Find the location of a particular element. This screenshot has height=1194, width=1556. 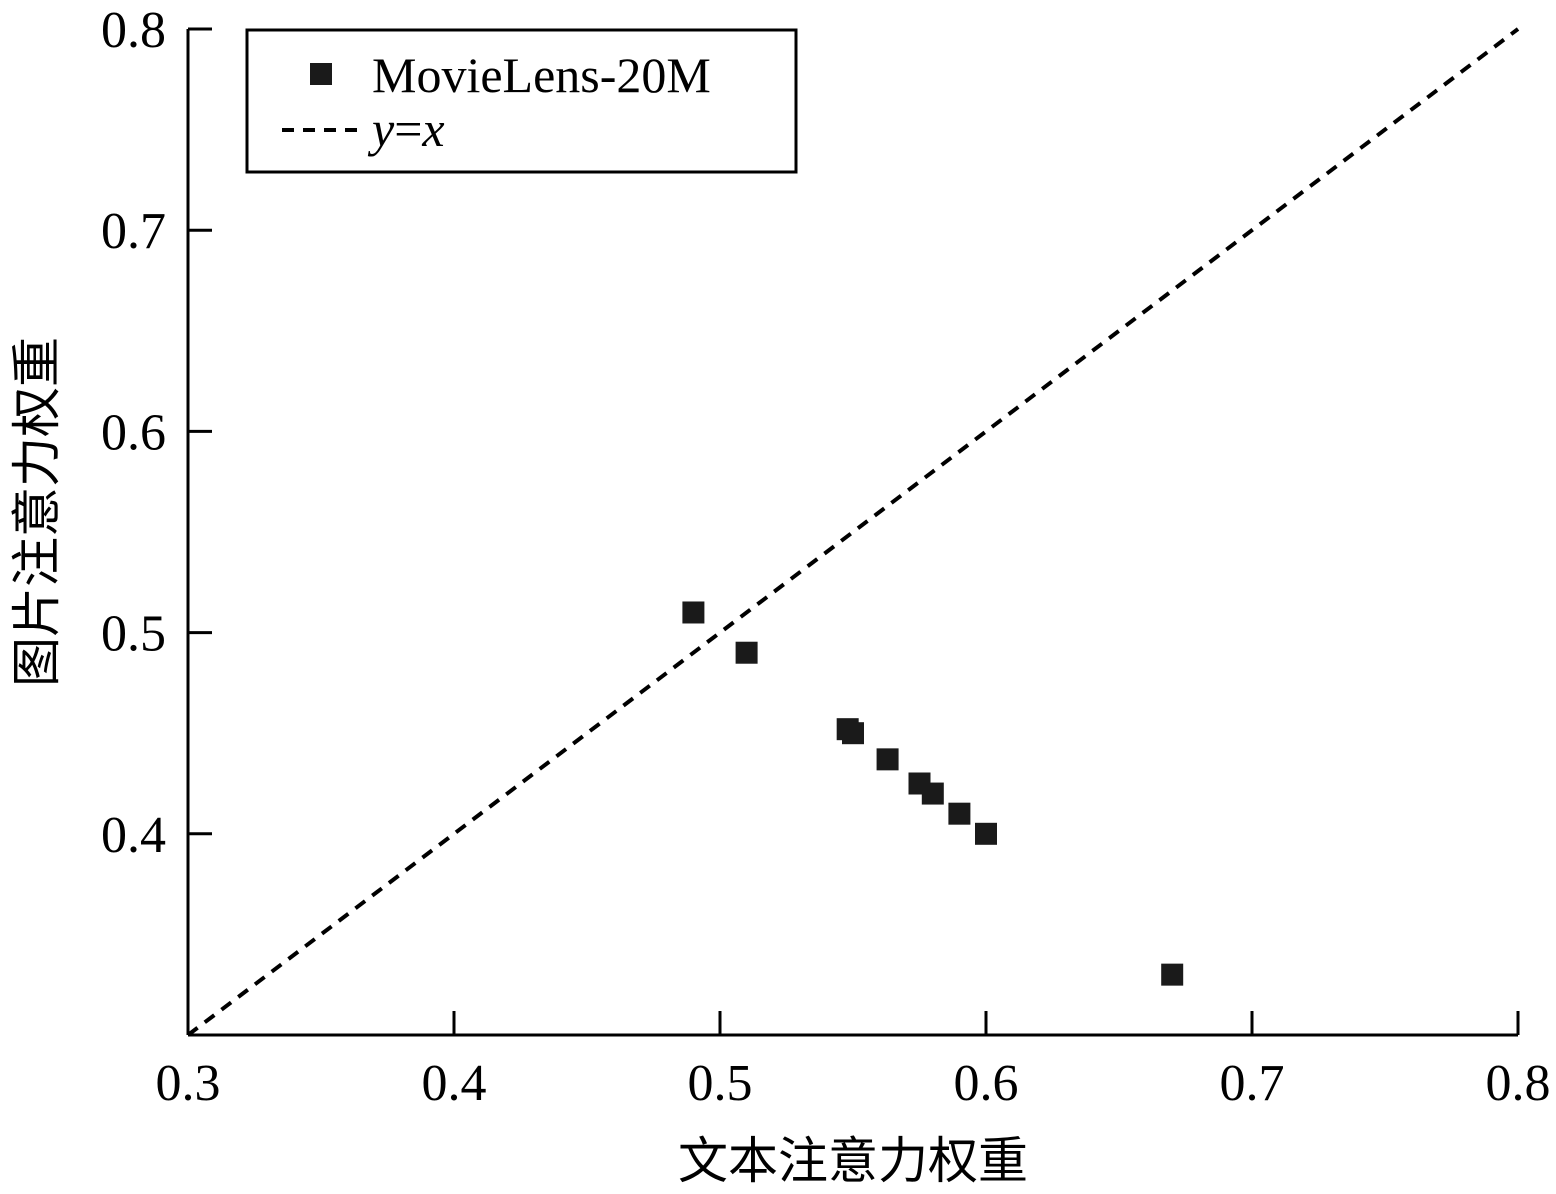

y-tick-label: 0.4 is located at coordinates (133, 835).